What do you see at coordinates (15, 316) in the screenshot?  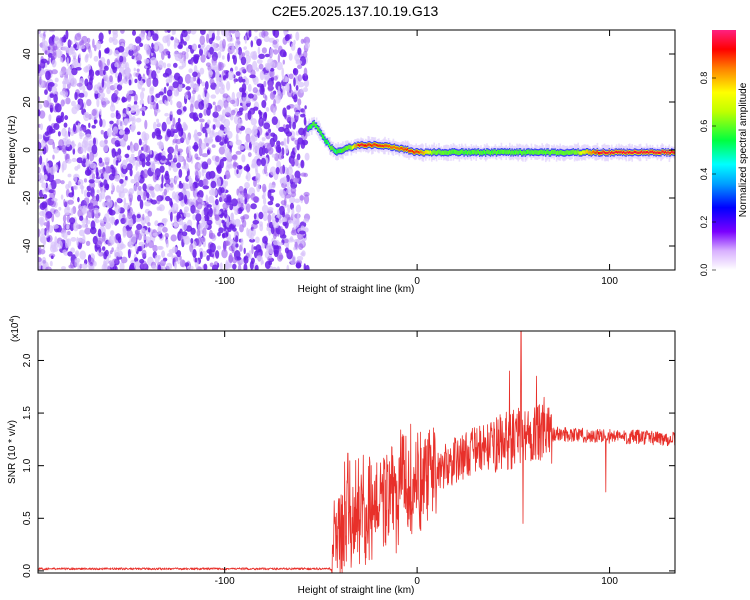 I see `snr-y-multiplier-close: )` at bounding box center [15, 316].